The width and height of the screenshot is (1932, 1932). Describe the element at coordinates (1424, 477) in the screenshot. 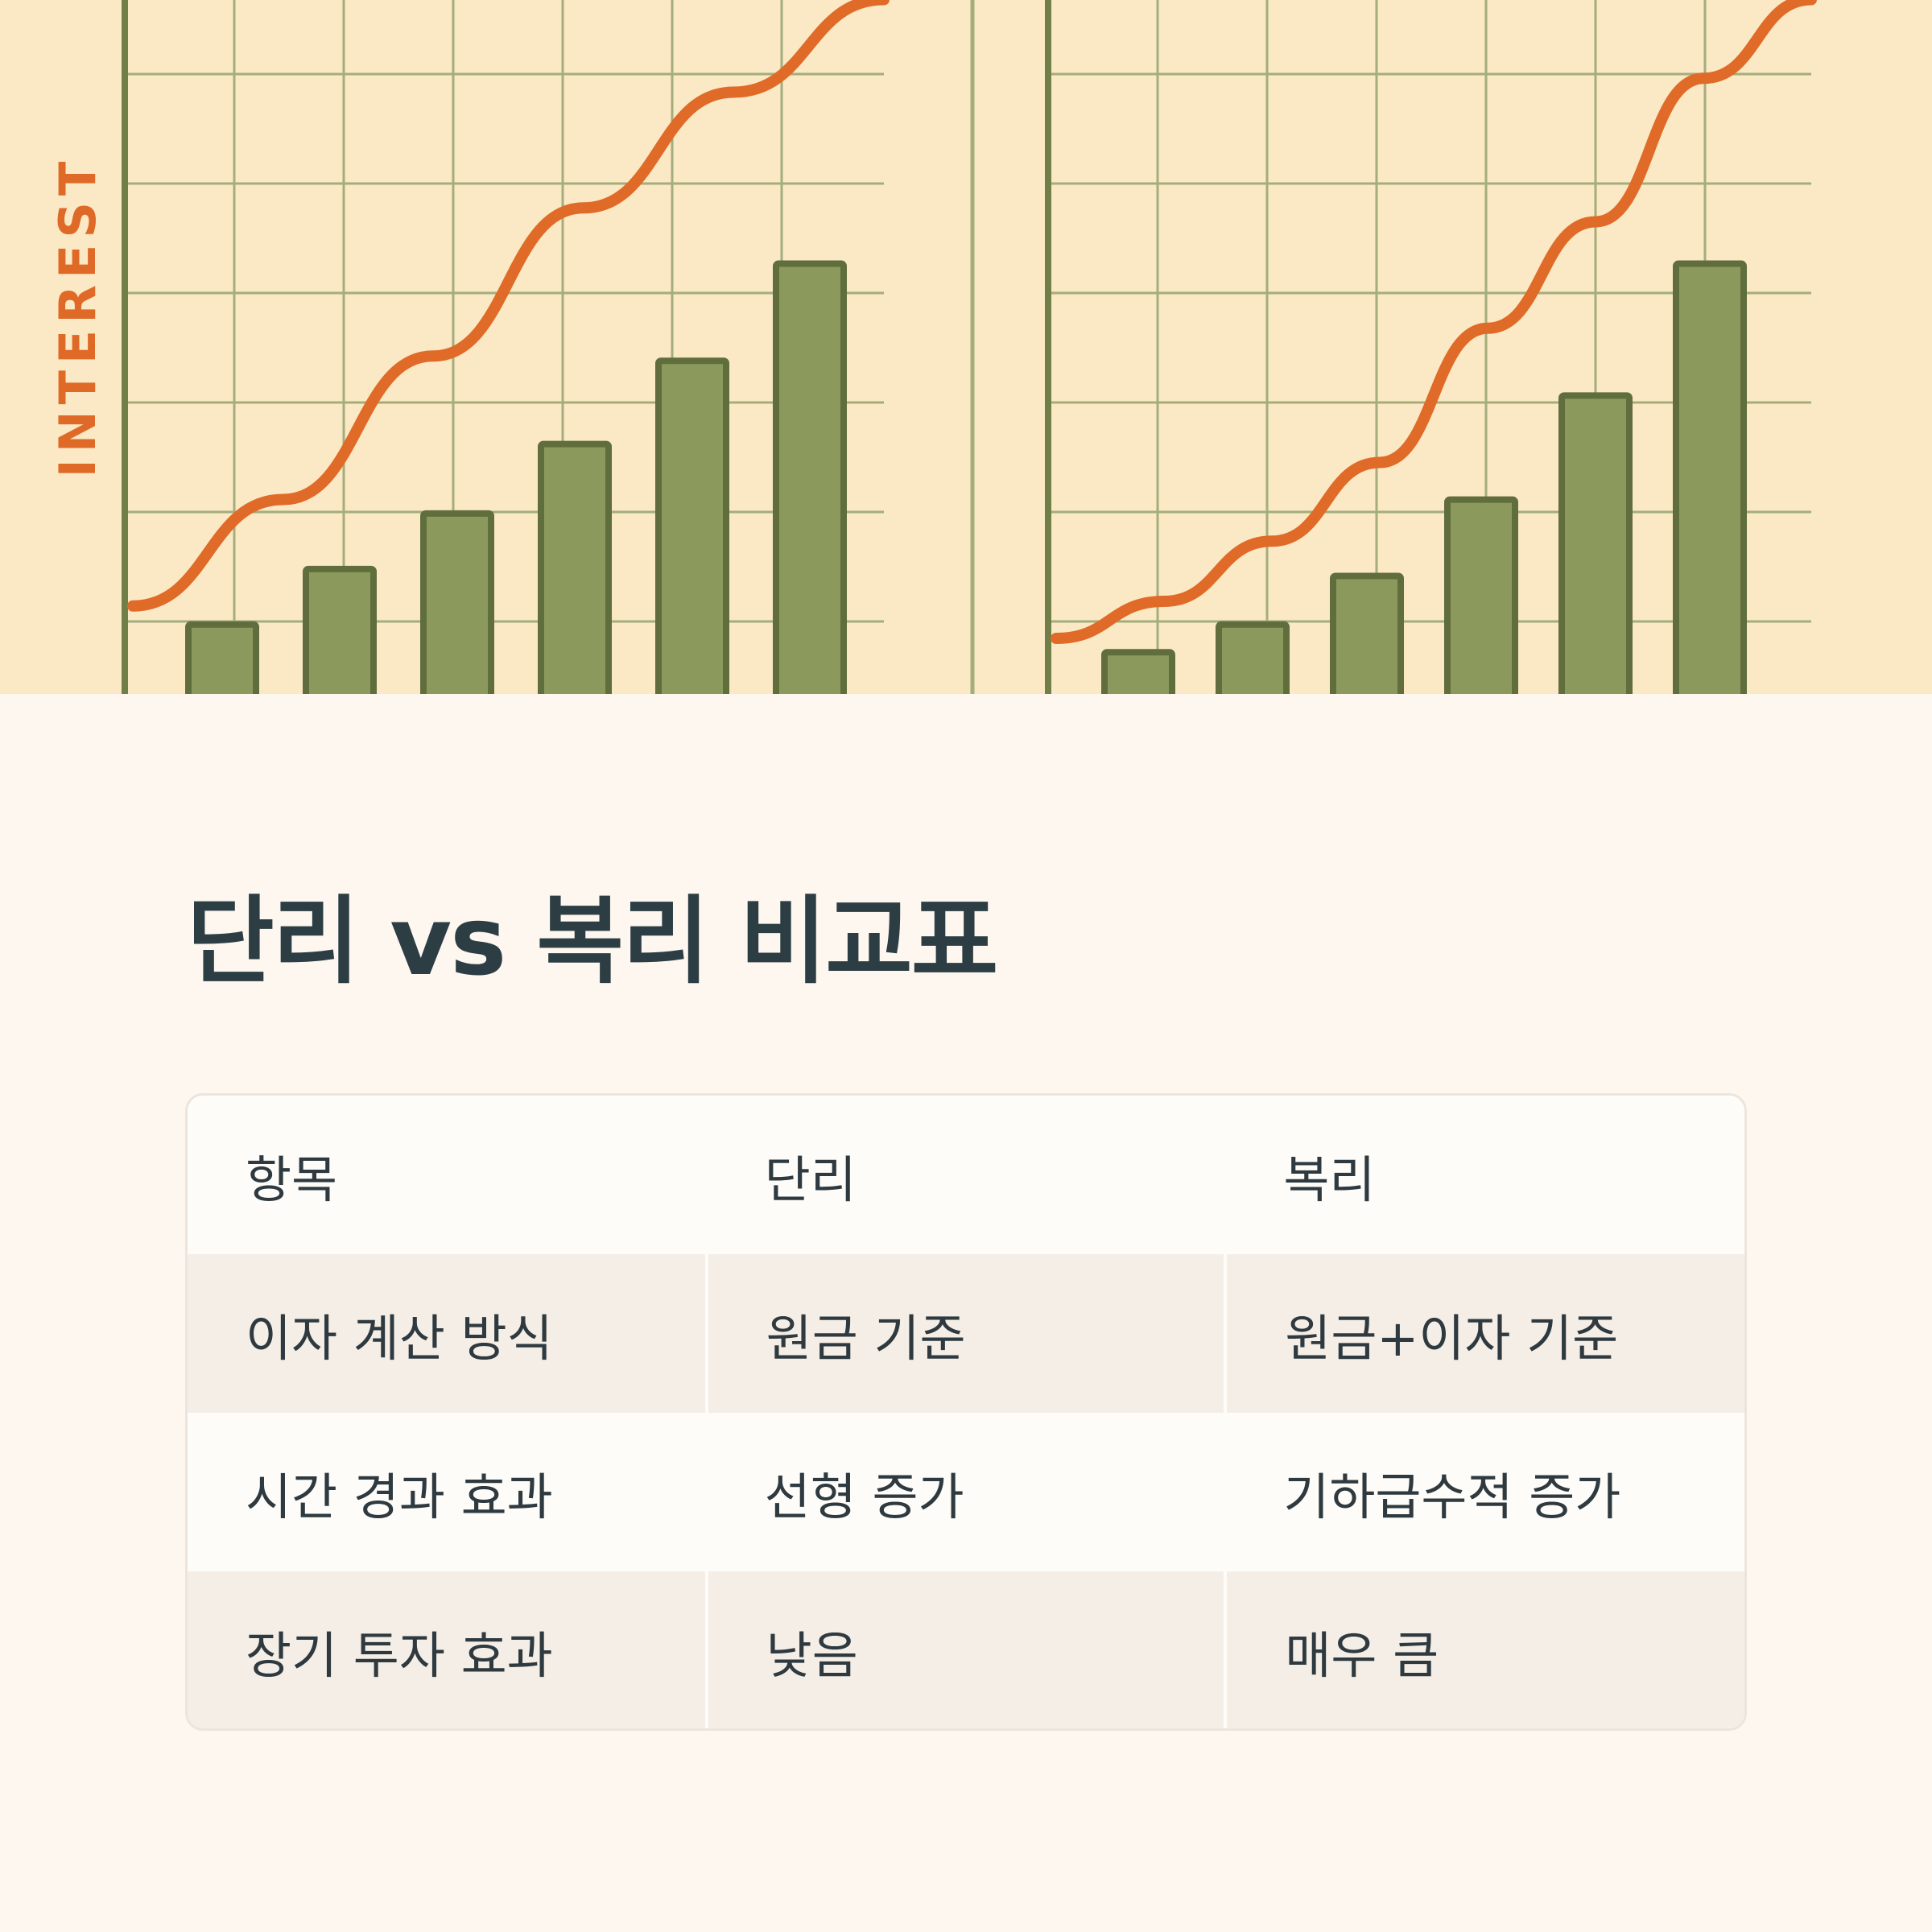

I see `right-chart-bars` at that location.